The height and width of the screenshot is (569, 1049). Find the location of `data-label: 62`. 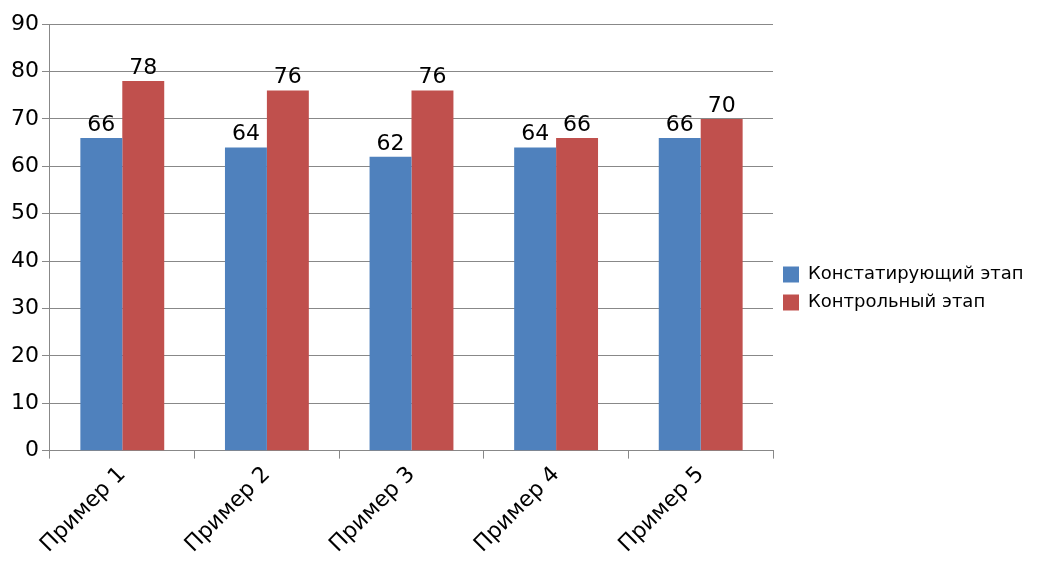

data-label: 62 is located at coordinates (390, 142).